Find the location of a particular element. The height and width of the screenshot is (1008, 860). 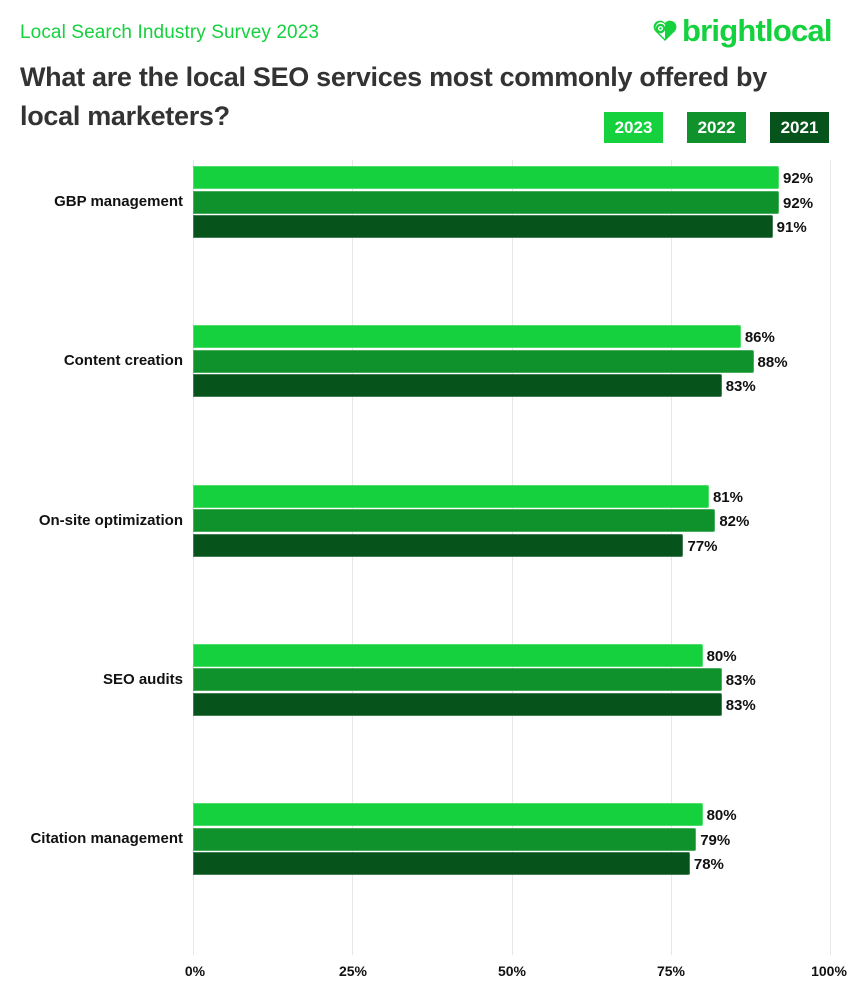

x-tick-75: 75% is located at coordinates (671, 971).